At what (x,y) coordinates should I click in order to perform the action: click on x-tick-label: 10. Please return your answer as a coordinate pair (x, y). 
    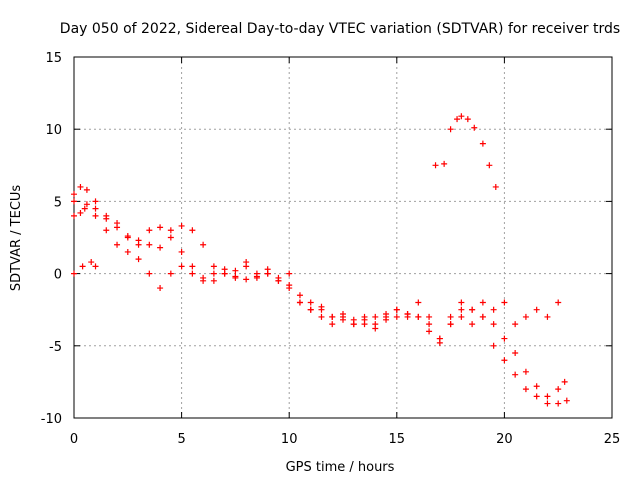
    Looking at the image, I should click on (289, 439).